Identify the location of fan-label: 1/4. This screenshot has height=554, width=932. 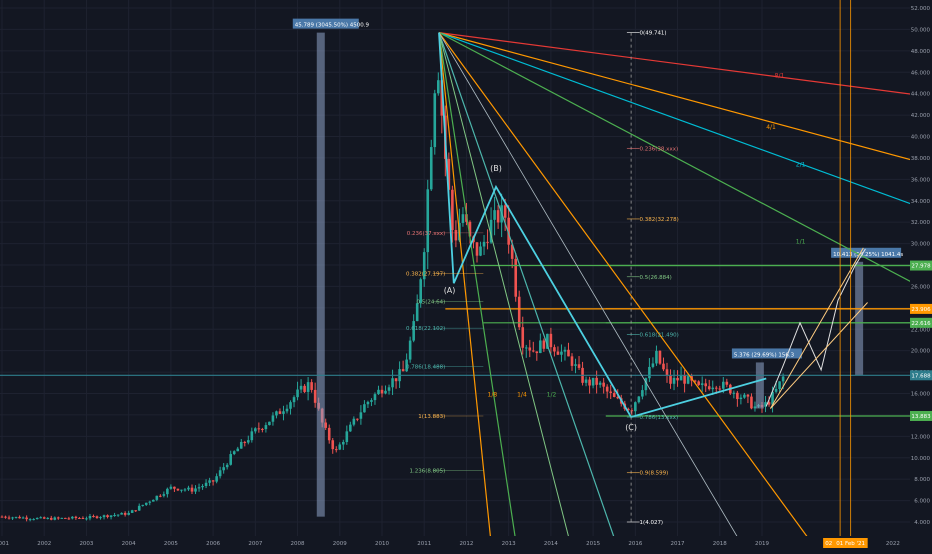
(522, 395).